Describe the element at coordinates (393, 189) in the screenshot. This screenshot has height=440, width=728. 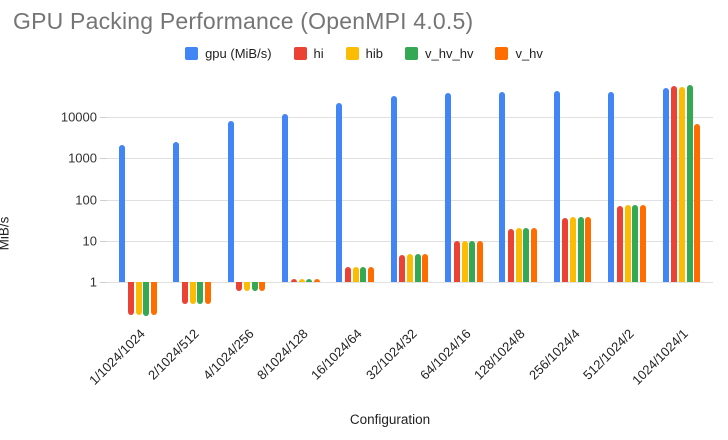
I see `bar-gpu-mib-s--32-1024-32` at that location.